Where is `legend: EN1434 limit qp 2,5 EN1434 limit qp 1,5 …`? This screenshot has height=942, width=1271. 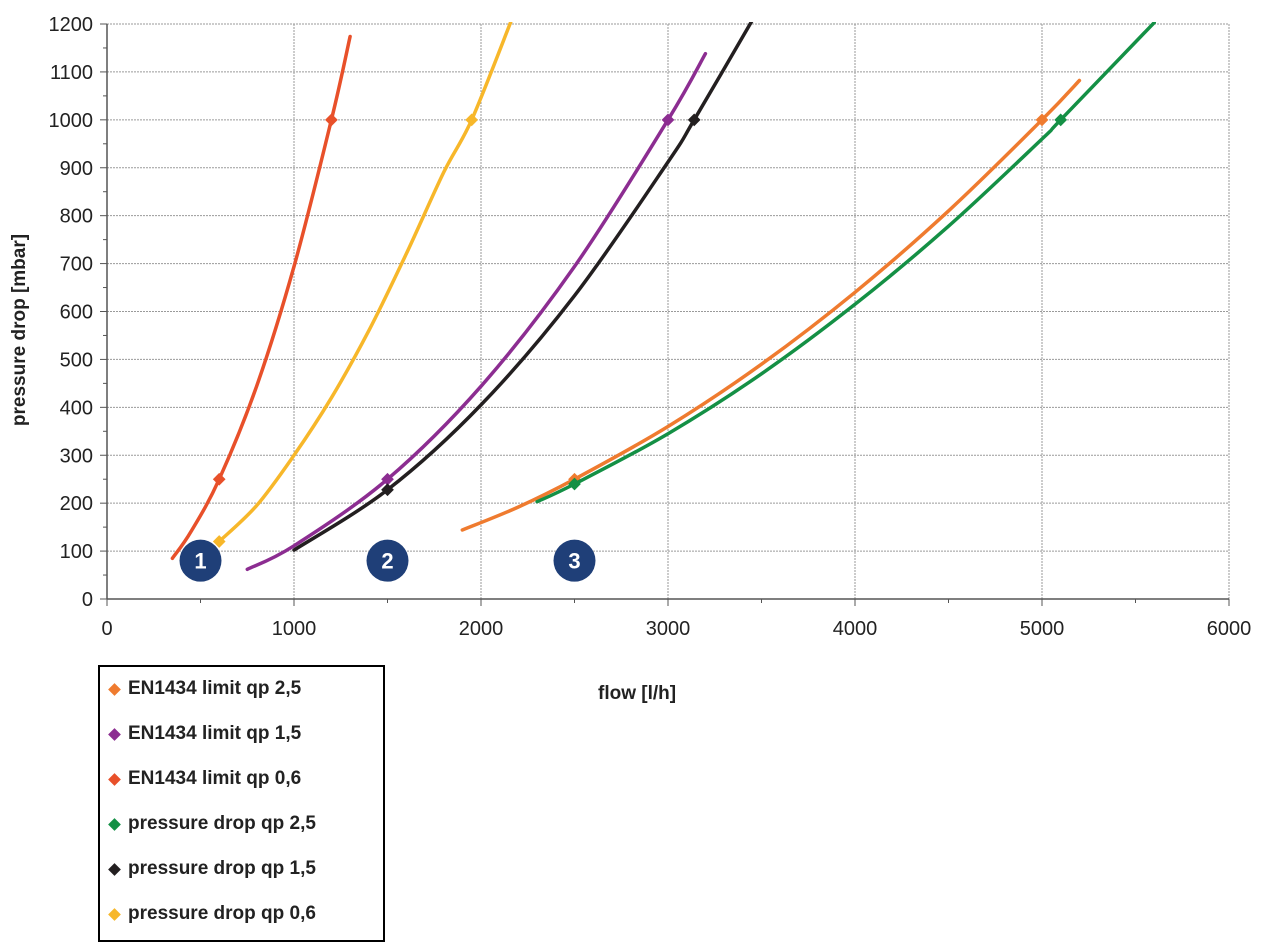 legend: EN1434 limit qp 2,5 EN1434 limit qp 1,5 … is located at coordinates (241, 803).